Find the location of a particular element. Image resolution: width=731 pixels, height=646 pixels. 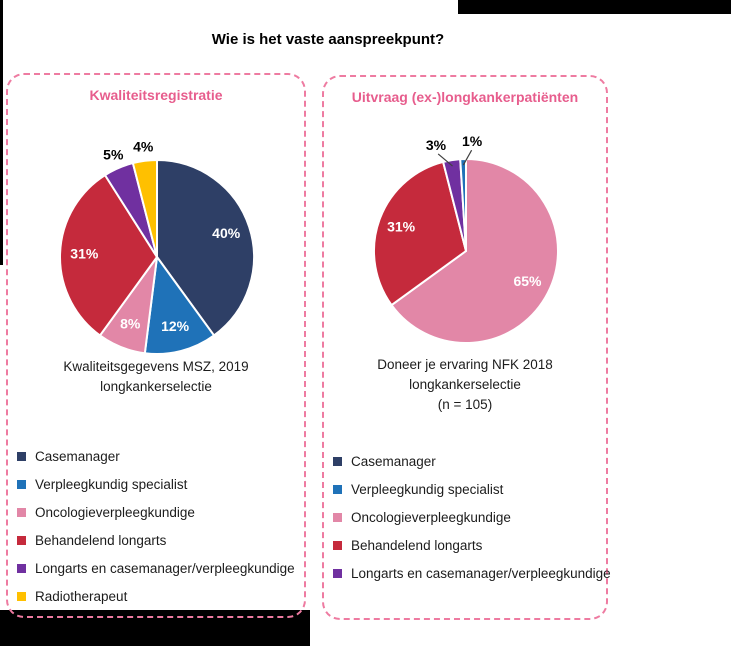

pie-slice-percentage: 8% is located at coordinates (130, 323).